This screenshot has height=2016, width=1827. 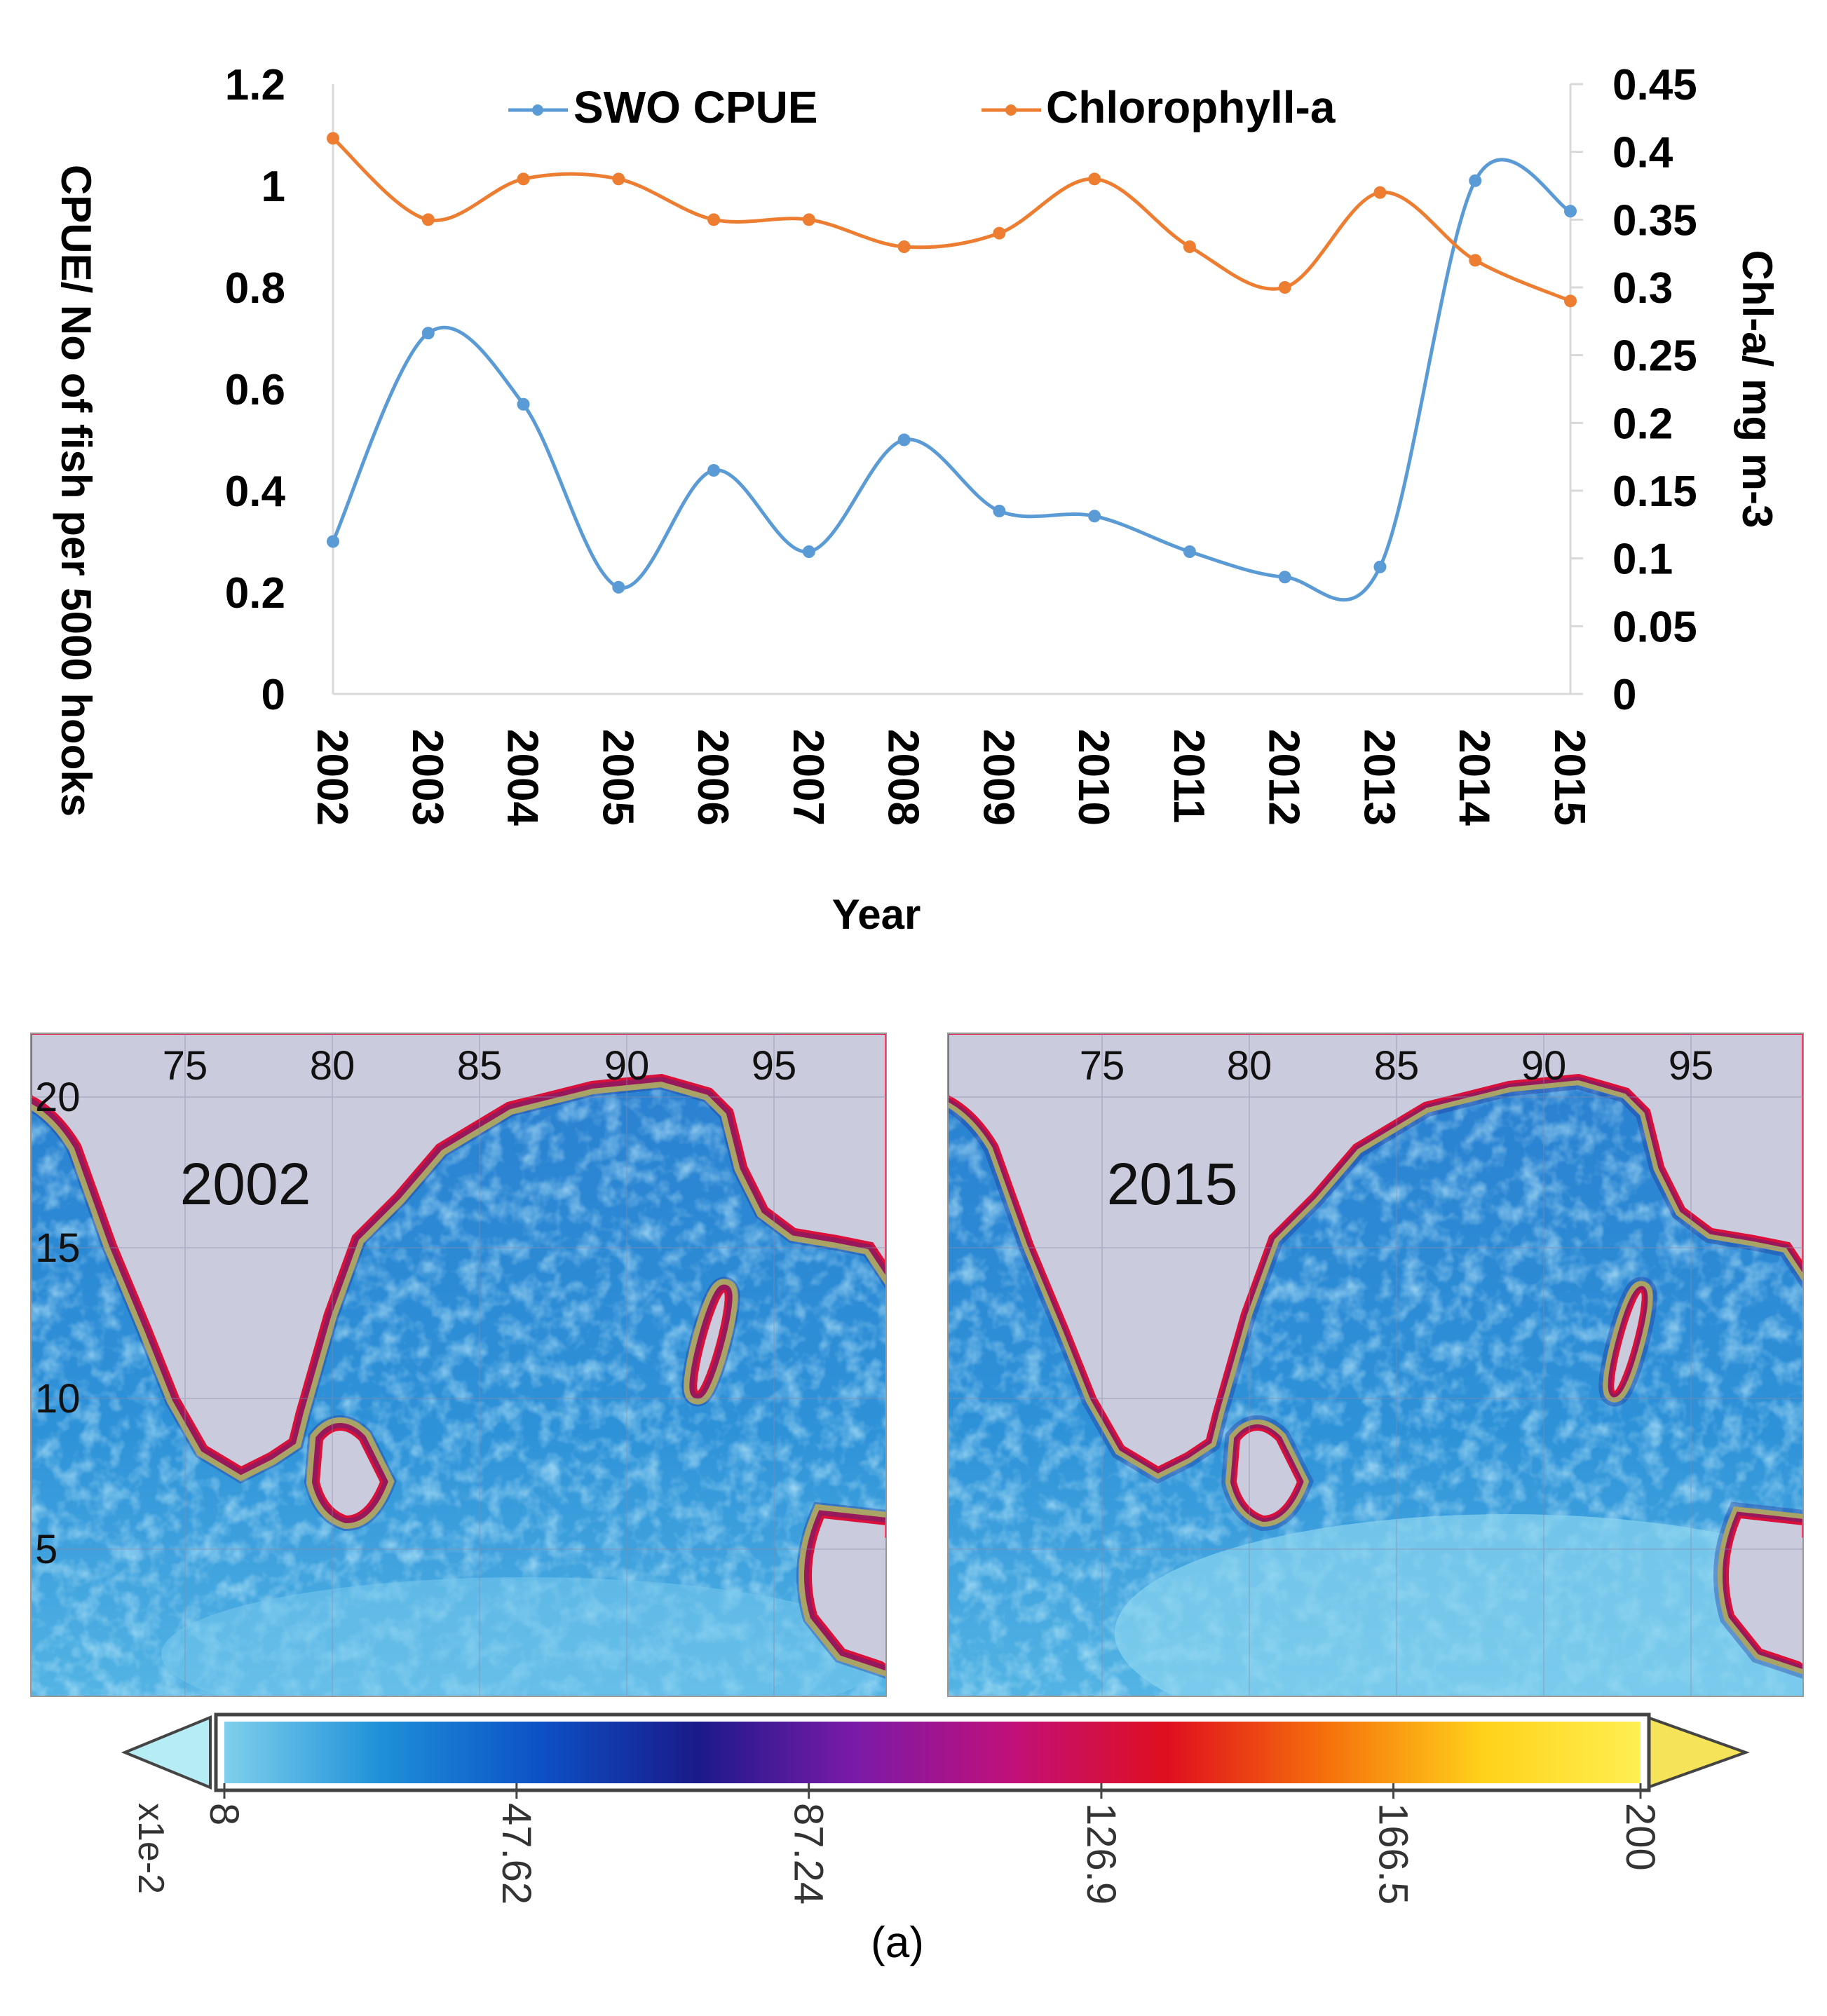 I want to click on y-tick-label: 0.8, so click(x=255, y=288).